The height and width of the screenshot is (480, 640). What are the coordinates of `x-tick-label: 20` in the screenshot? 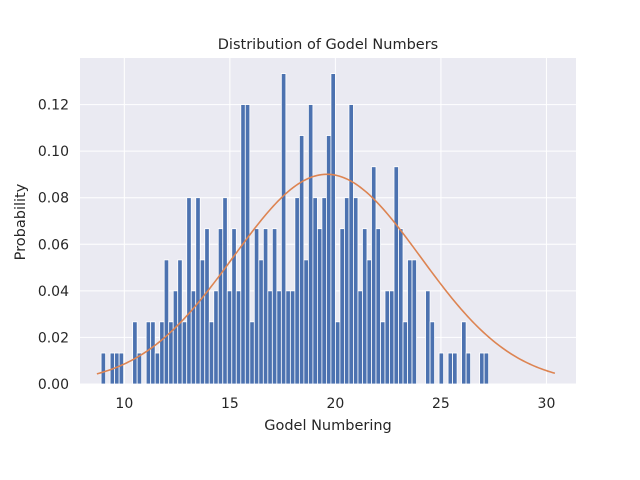 It's located at (335, 404).